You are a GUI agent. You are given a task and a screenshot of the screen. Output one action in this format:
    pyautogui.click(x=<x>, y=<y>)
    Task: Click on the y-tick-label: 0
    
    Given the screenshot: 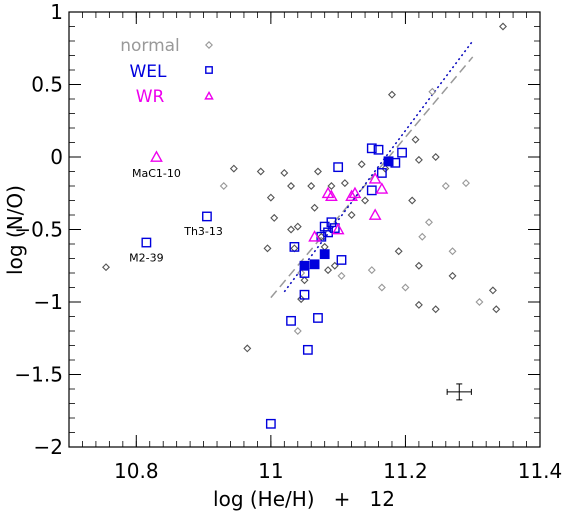 What is the action you would take?
    pyautogui.click(x=56, y=157)
    